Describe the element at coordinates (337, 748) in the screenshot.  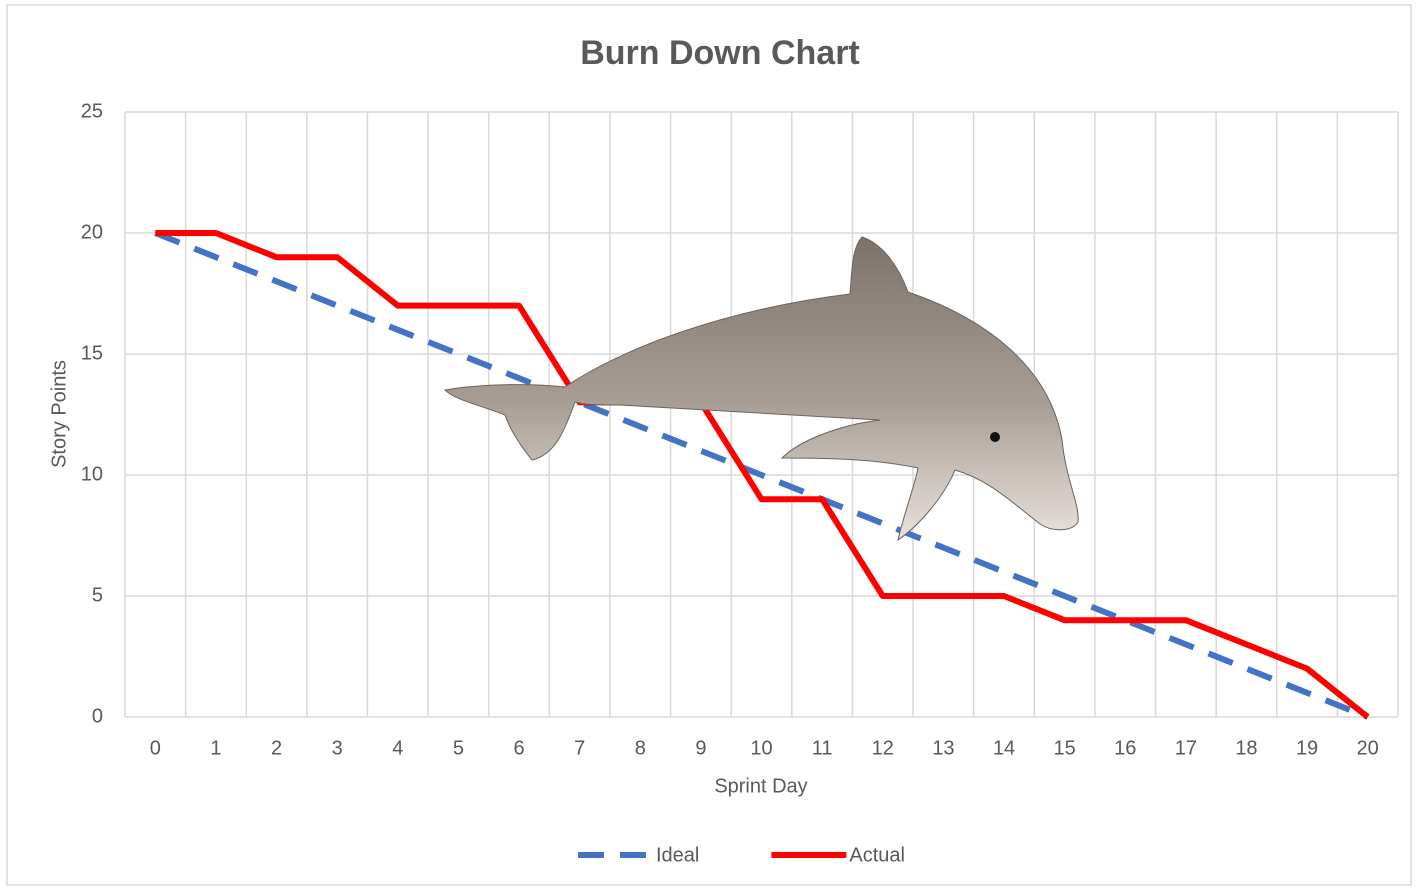
I see `x-tick-label: 3` at that location.